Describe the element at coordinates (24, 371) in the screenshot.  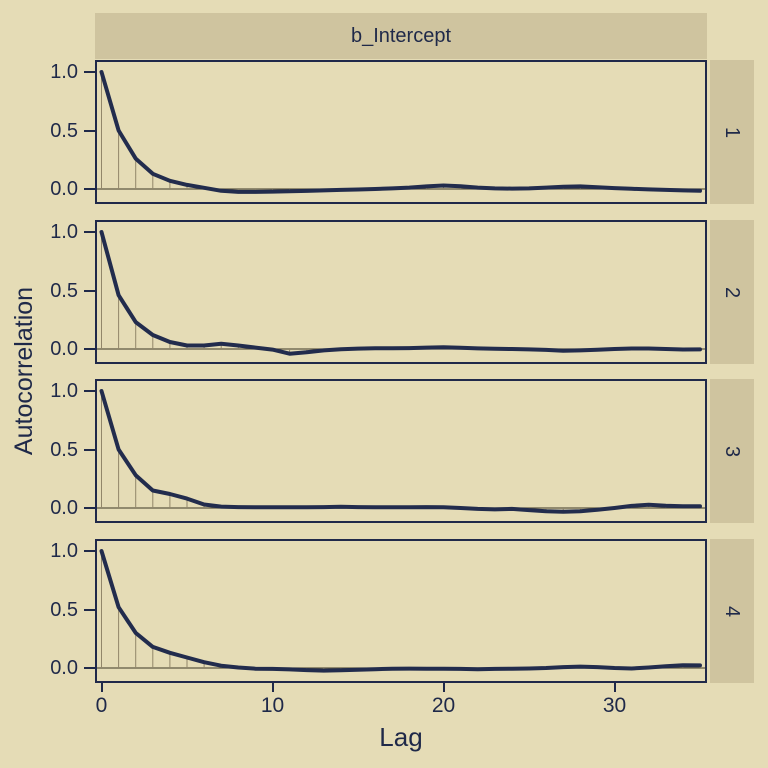
I see `y-axis-title: Autocorrelation` at that location.